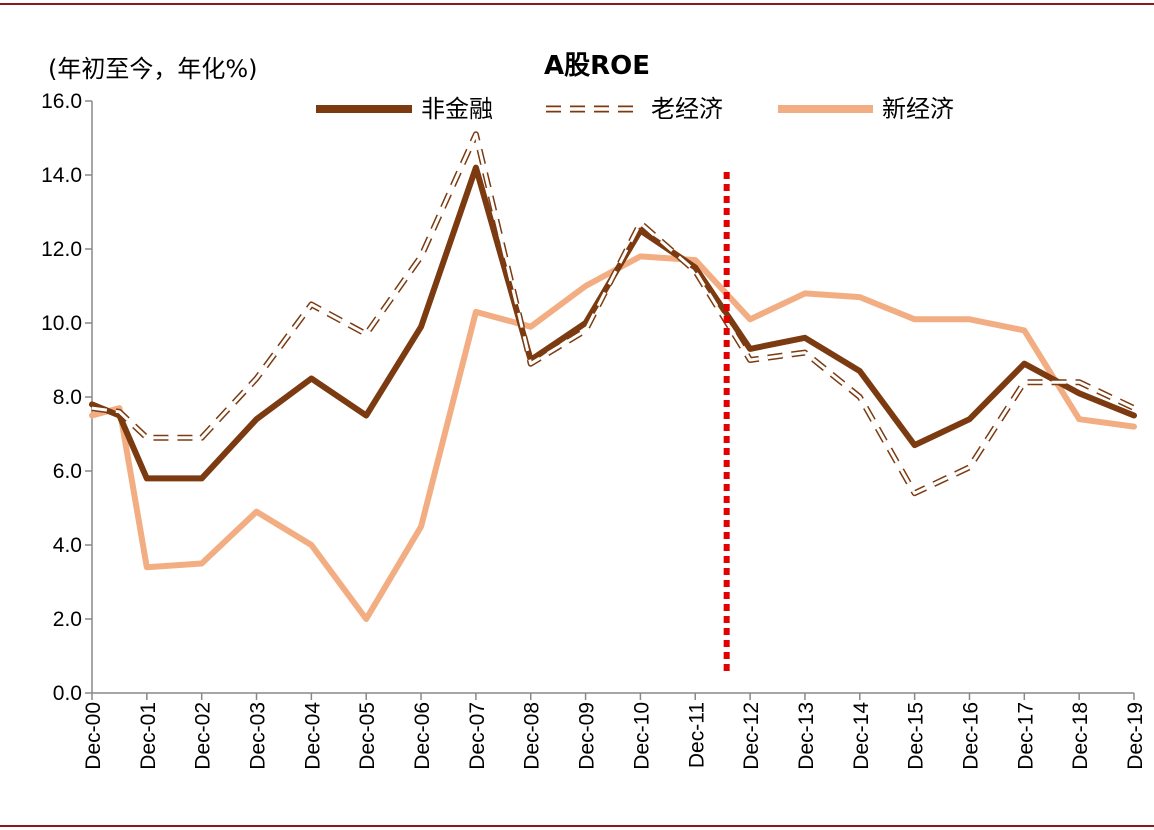 The height and width of the screenshot is (830, 1154). I want to click on y-tick-label: 14.0, so click(61, 175).